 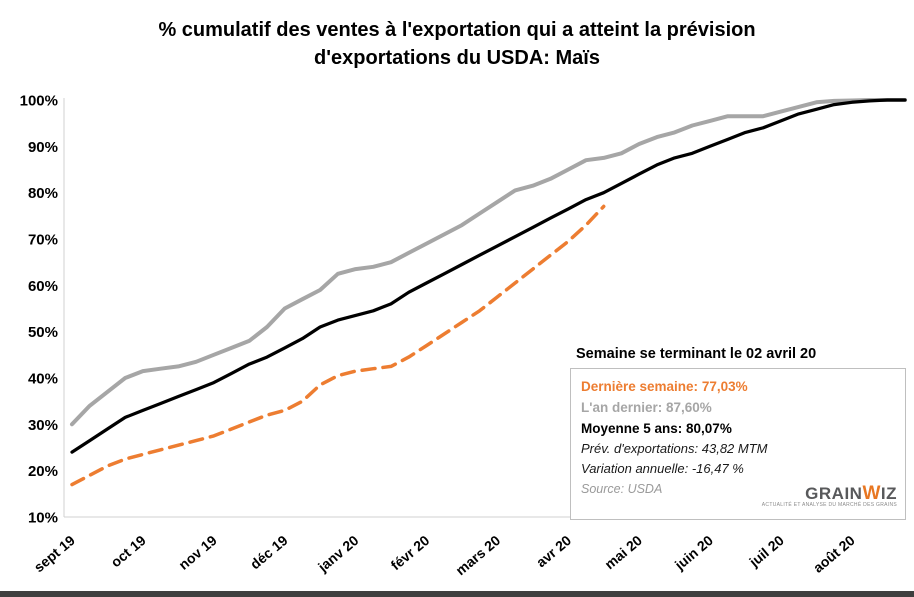 What do you see at coordinates (723, 386) in the screenshot?
I see `stat-last-week-value: 77,03%` at bounding box center [723, 386].